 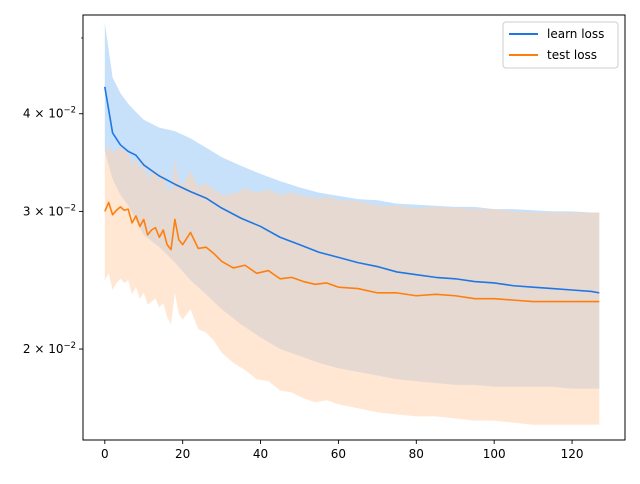 I want to click on x-tick-label: 0, so click(x=105, y=454).